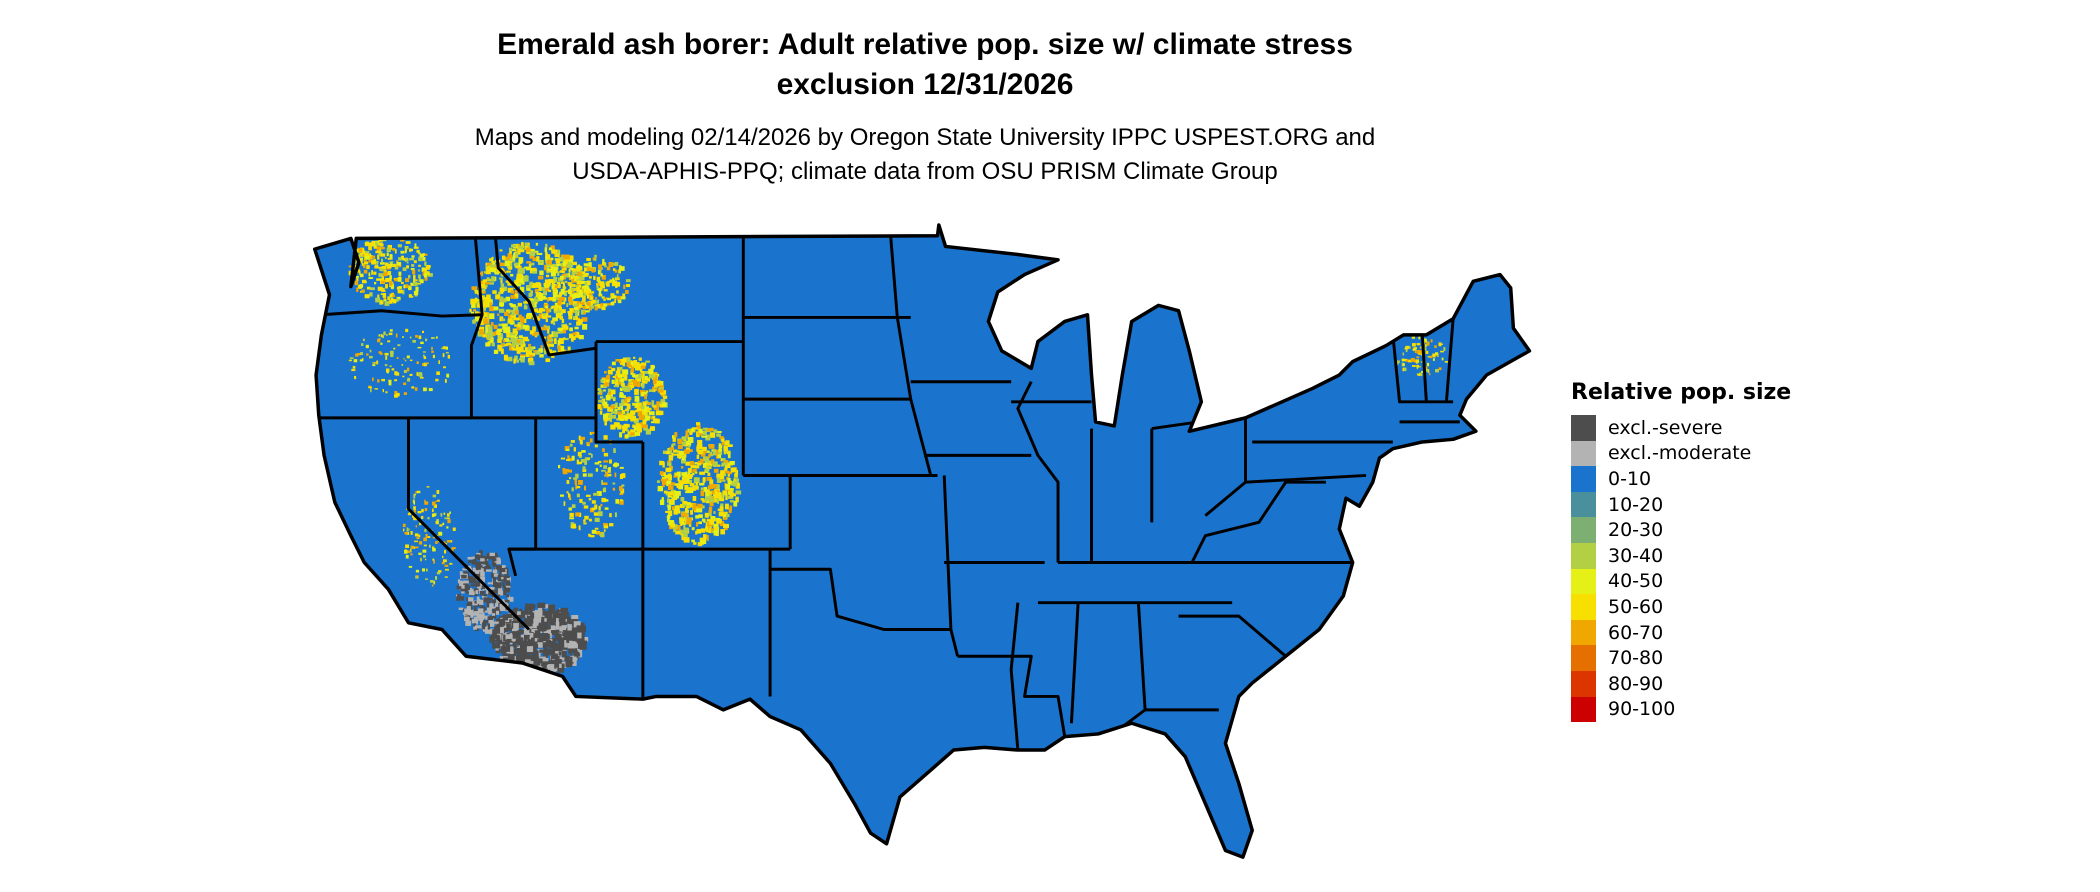  Describe the element at coordinates (1681, 530) in the screenshot. I see `legend-item: 20-30` at that location.